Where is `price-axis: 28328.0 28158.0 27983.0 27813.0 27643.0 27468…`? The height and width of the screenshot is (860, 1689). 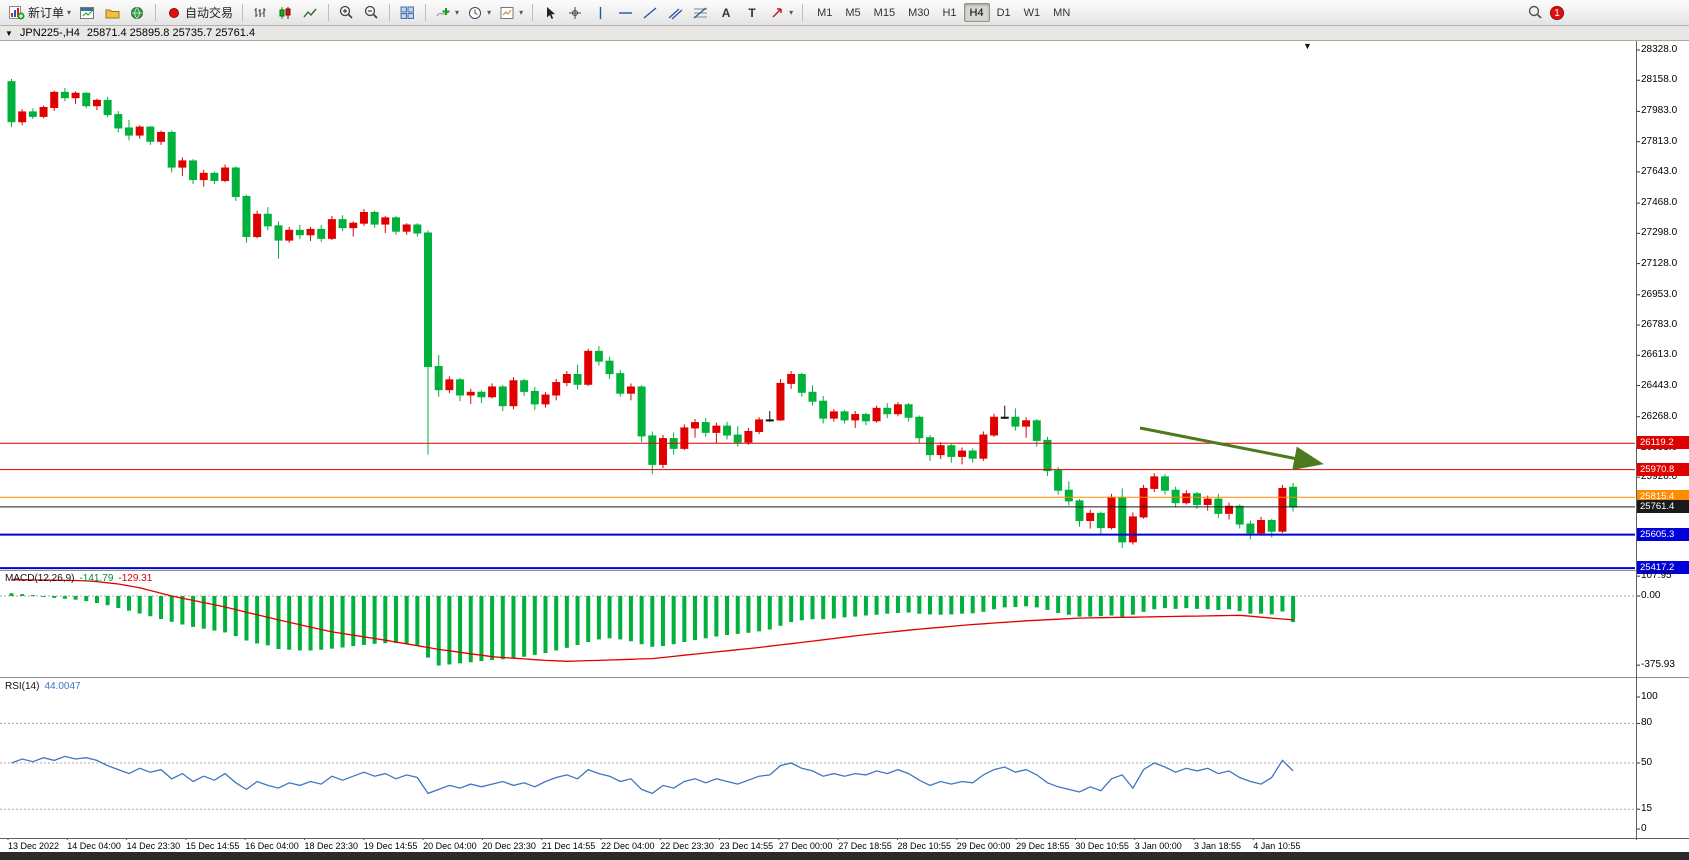
price-axis: 28328.0 28158.0 27983.0 27813.0 27643.0 27468… is located at coordinates (1663, 430).